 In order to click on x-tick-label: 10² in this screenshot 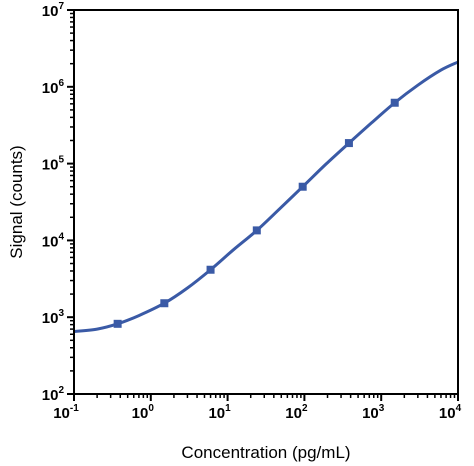, I will do `click(296, 412)`.